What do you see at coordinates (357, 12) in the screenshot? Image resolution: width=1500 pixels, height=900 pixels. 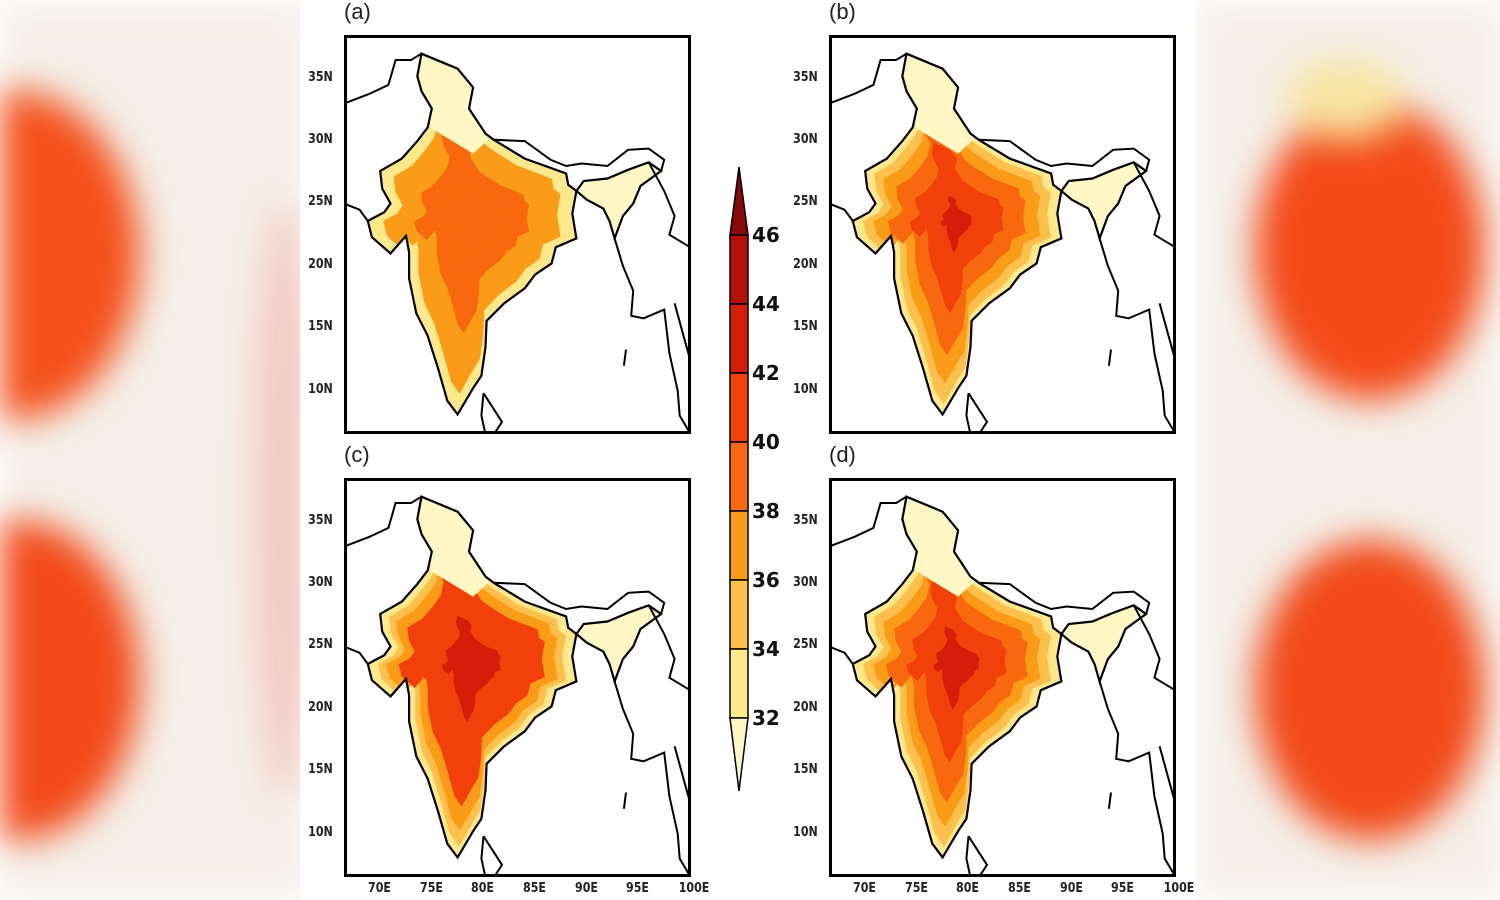 I see `panel-label: (a)` at bounding box center [357, 12].